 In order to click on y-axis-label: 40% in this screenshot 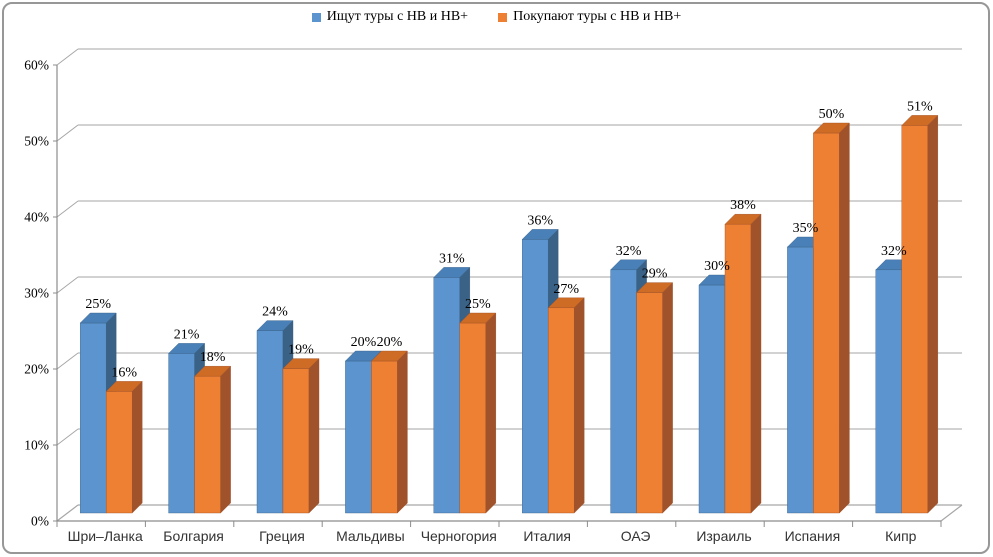, I will do `click(36, 217)`.